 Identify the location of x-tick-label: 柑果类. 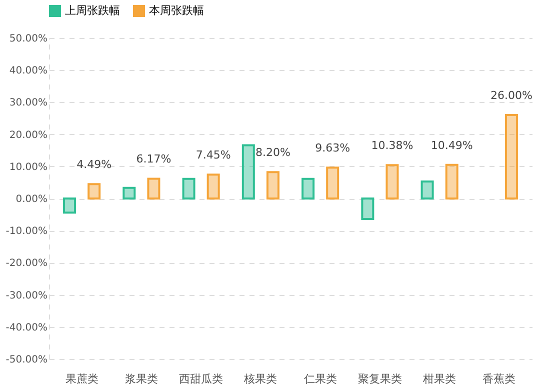
(439, 379).